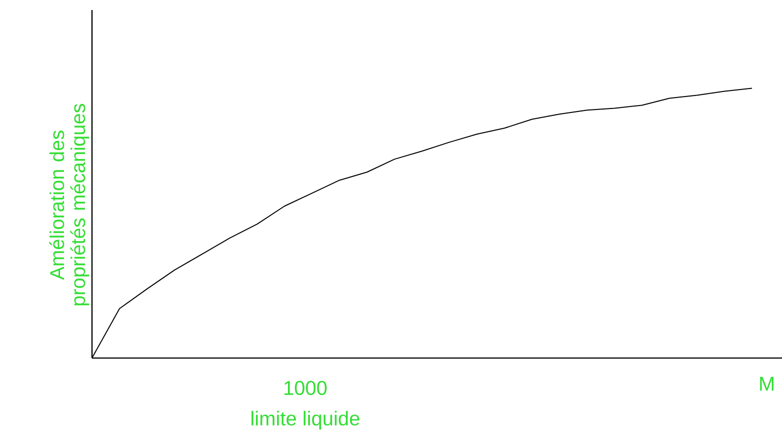 The height and width of the screenshot is (434, 782). What do you see at coordinates (305, 388) in the screenshot?
I see `text: 1000` at bounding box center [305, 388].